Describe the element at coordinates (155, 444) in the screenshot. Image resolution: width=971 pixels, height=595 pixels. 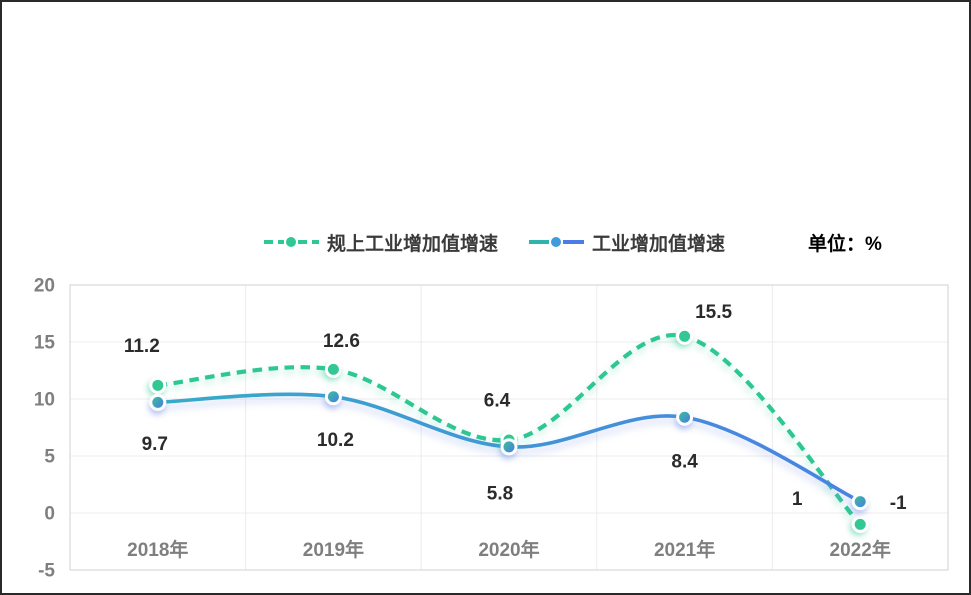
I see `svg-text: 9.7` at that location.